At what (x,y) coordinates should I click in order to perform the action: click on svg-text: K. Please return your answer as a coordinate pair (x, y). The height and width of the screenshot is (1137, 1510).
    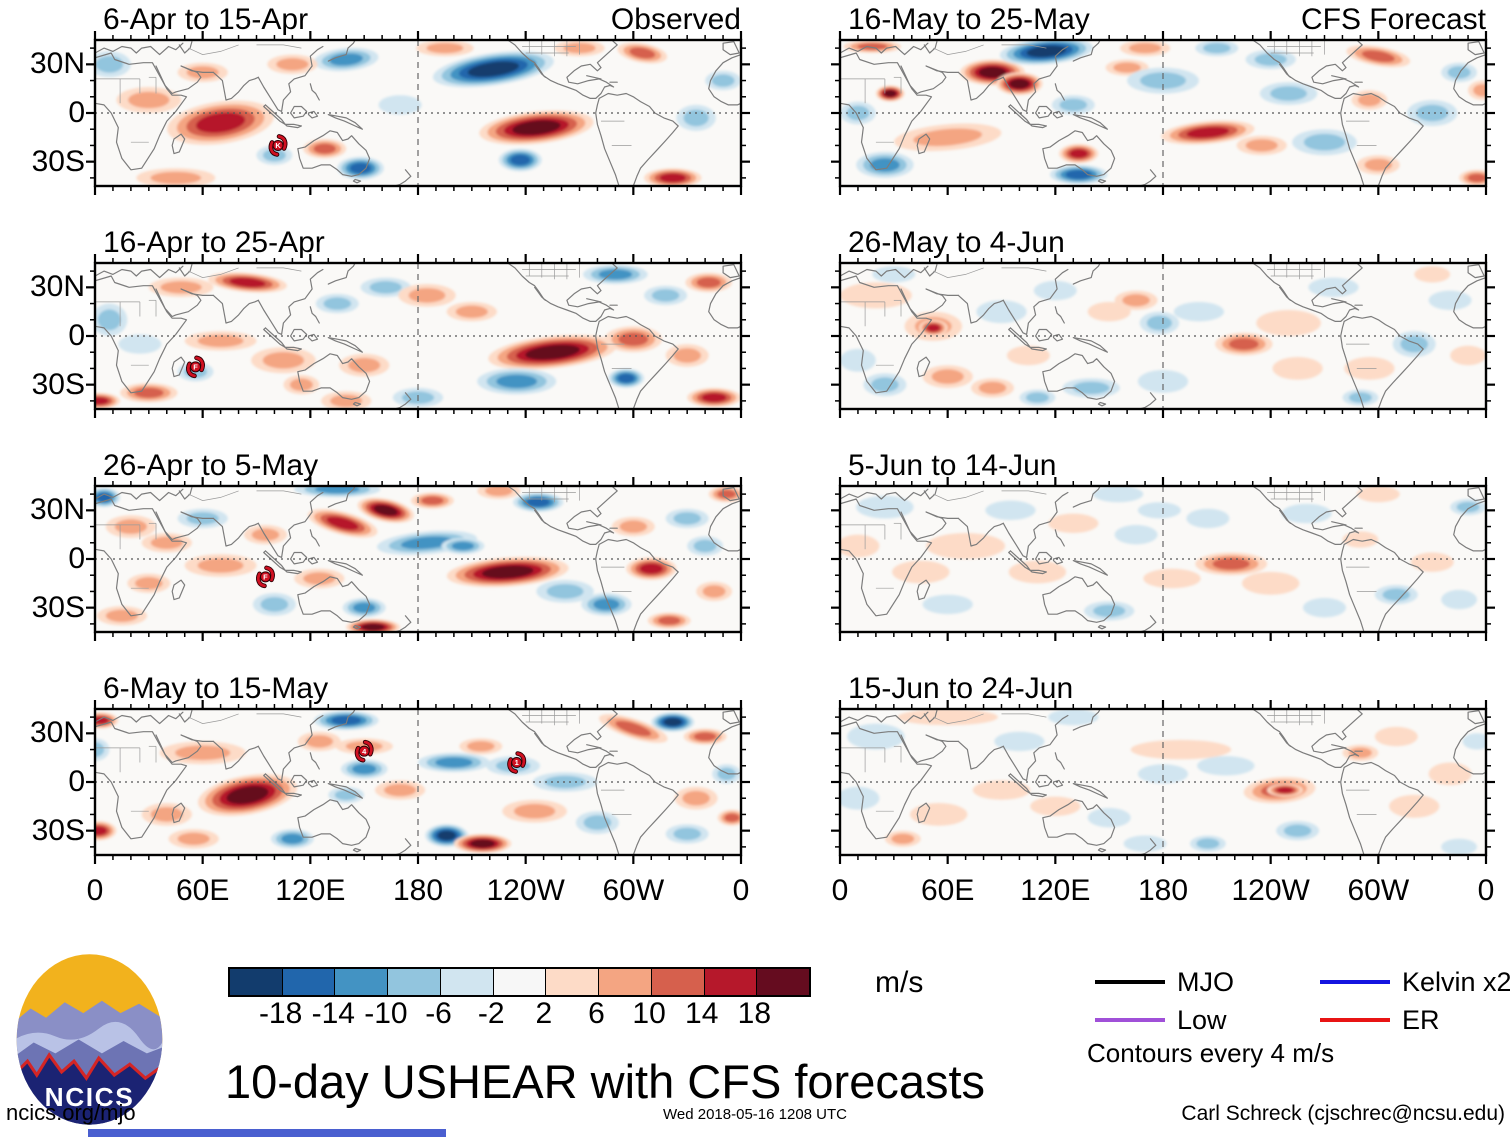
    Looking at the image, I should click on (278, 145).